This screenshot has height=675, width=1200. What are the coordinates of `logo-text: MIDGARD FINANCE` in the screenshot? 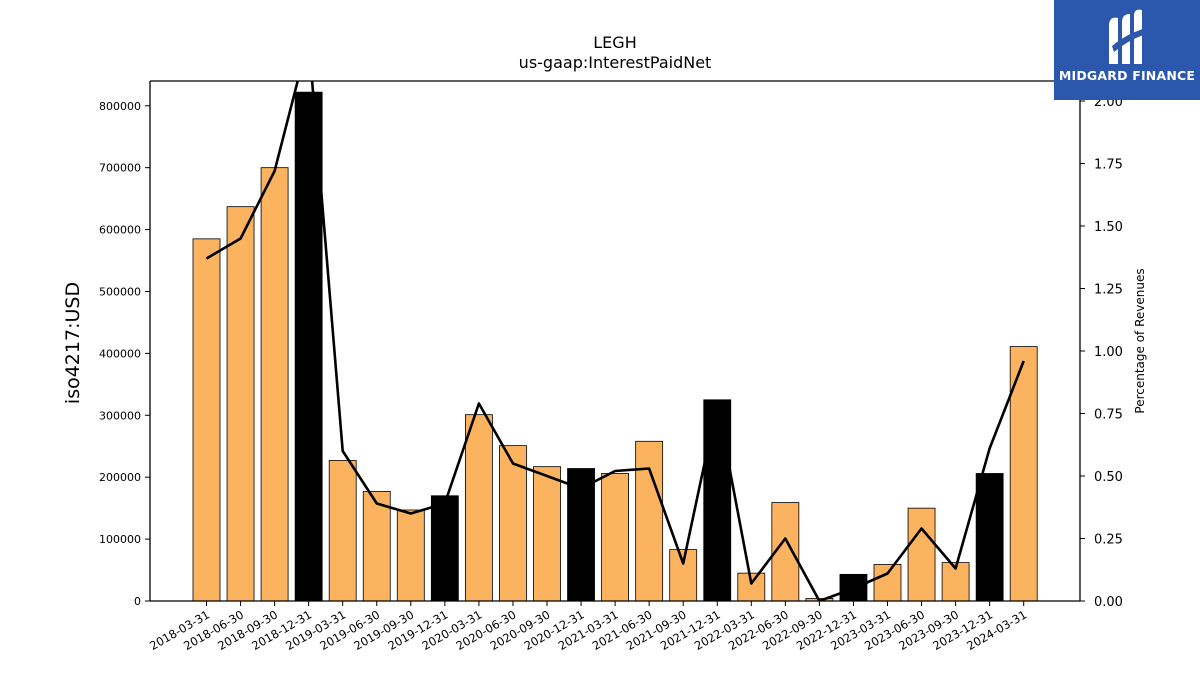 It's located at (1127, 75).